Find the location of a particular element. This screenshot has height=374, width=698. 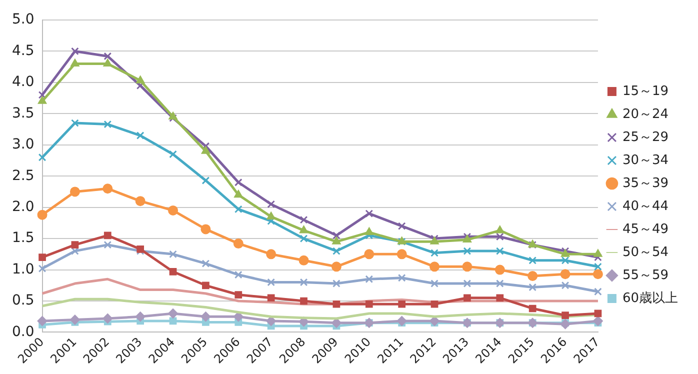

legend-label: 60歳以上 is located at coordinates (650, 298).